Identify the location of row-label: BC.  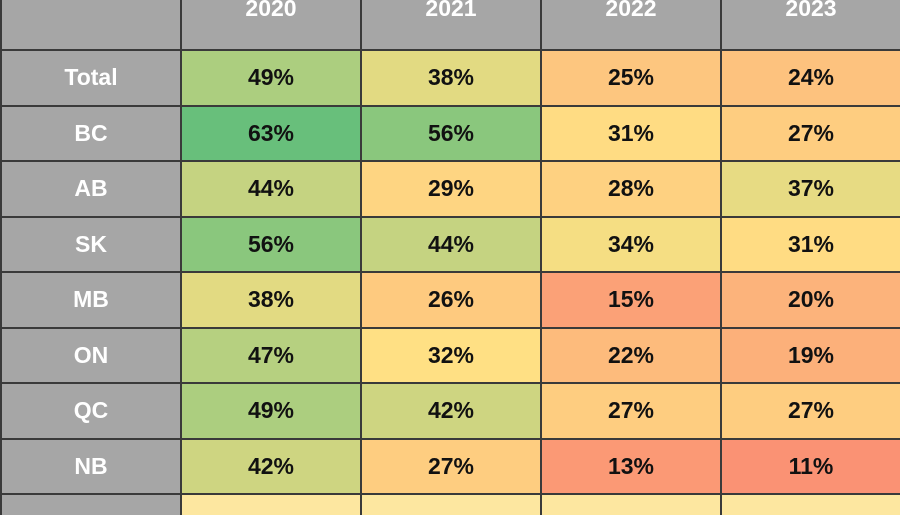
(91, 133).